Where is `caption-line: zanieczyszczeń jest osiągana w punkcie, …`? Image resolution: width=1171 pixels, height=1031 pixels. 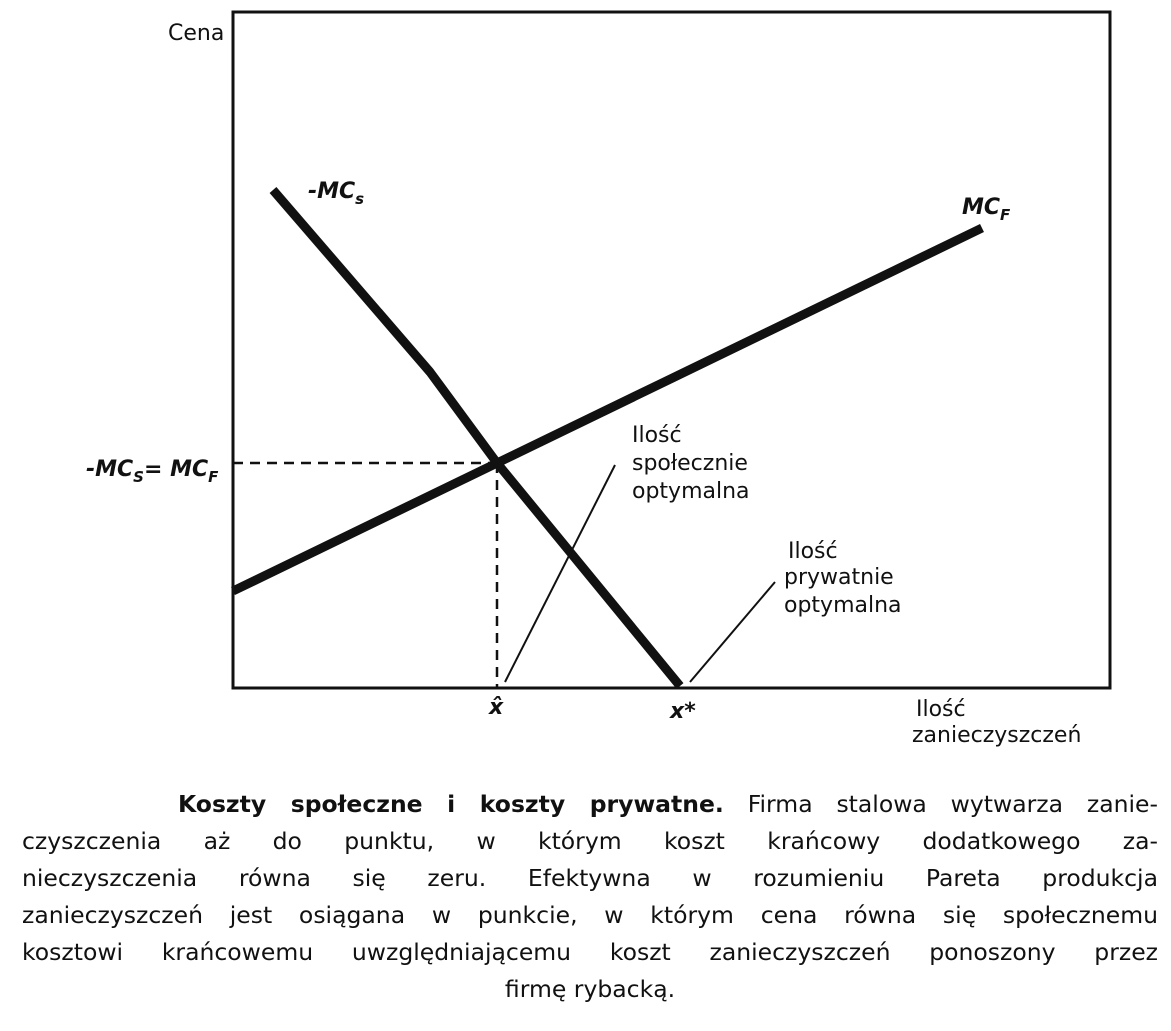 caption-line: zanieczyszczeń jest osiągana w punkcie, … is located at coordinates (590, 915).